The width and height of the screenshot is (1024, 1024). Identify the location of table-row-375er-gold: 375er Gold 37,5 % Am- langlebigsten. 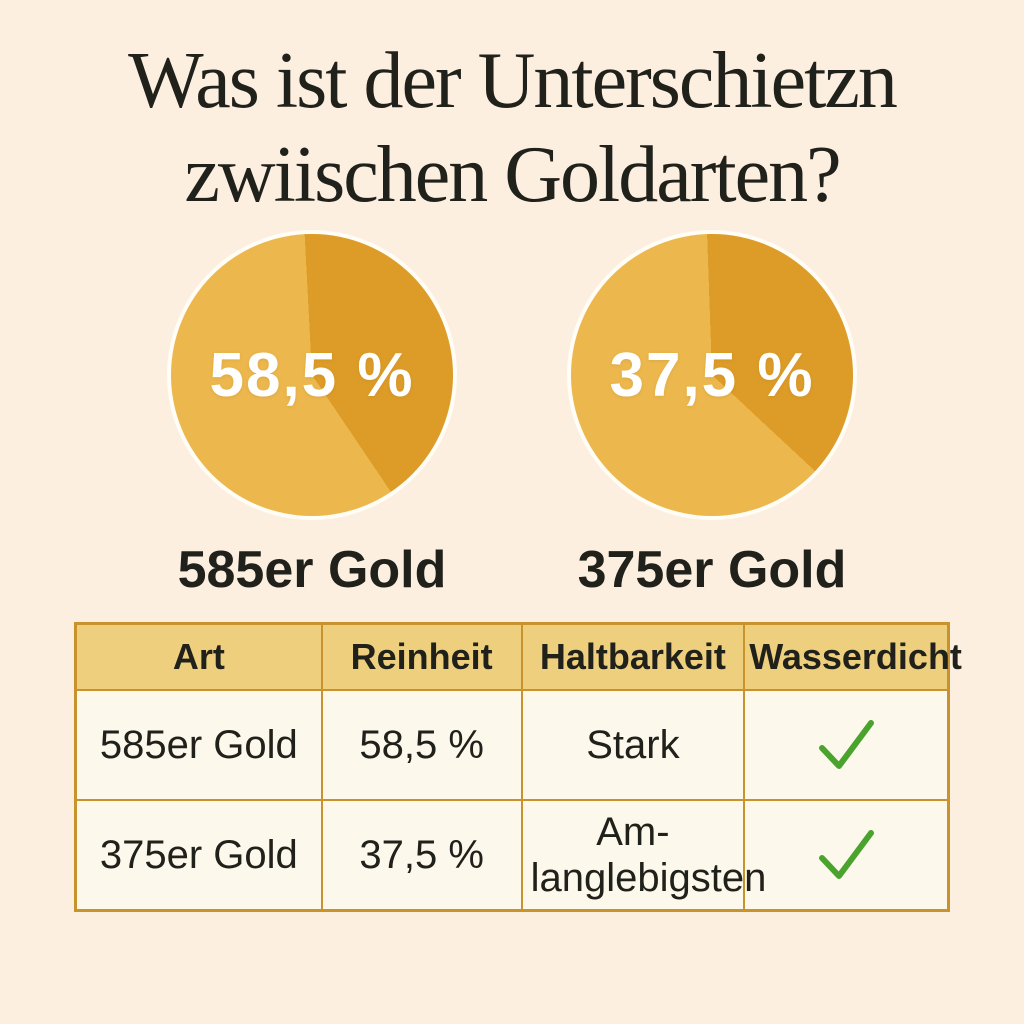
(512, 855).